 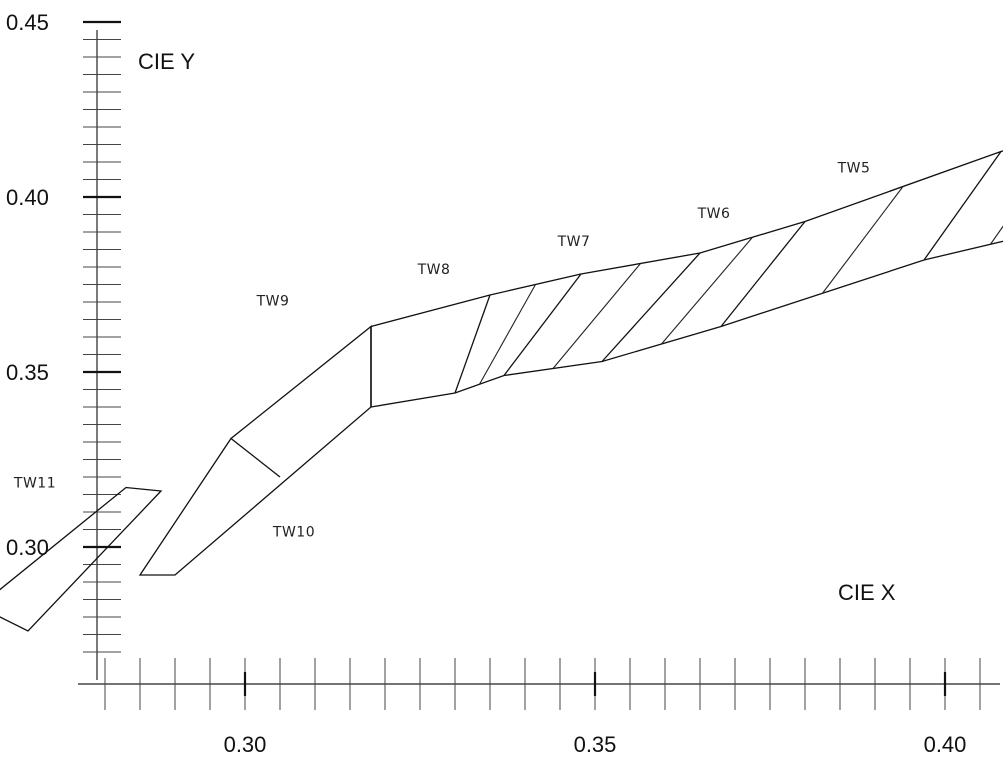 I want to click on tw10-outline, so click(x=255, y=450).